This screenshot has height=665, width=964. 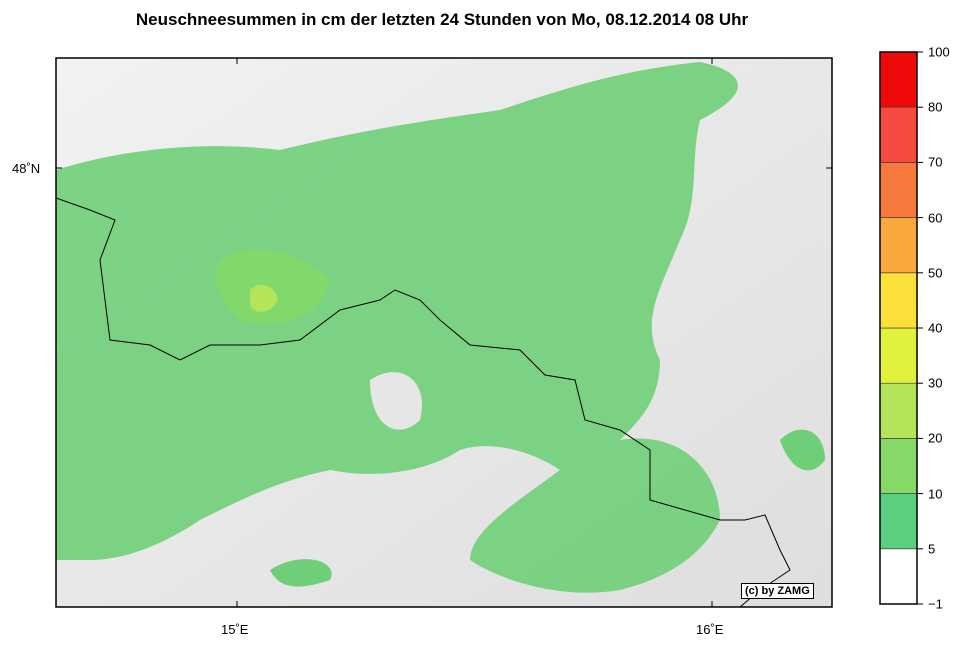 What do you see at coordinates (935, 438) in the screenshot?
I see `colorbar-label: 20` at bounding box center [935, 438].